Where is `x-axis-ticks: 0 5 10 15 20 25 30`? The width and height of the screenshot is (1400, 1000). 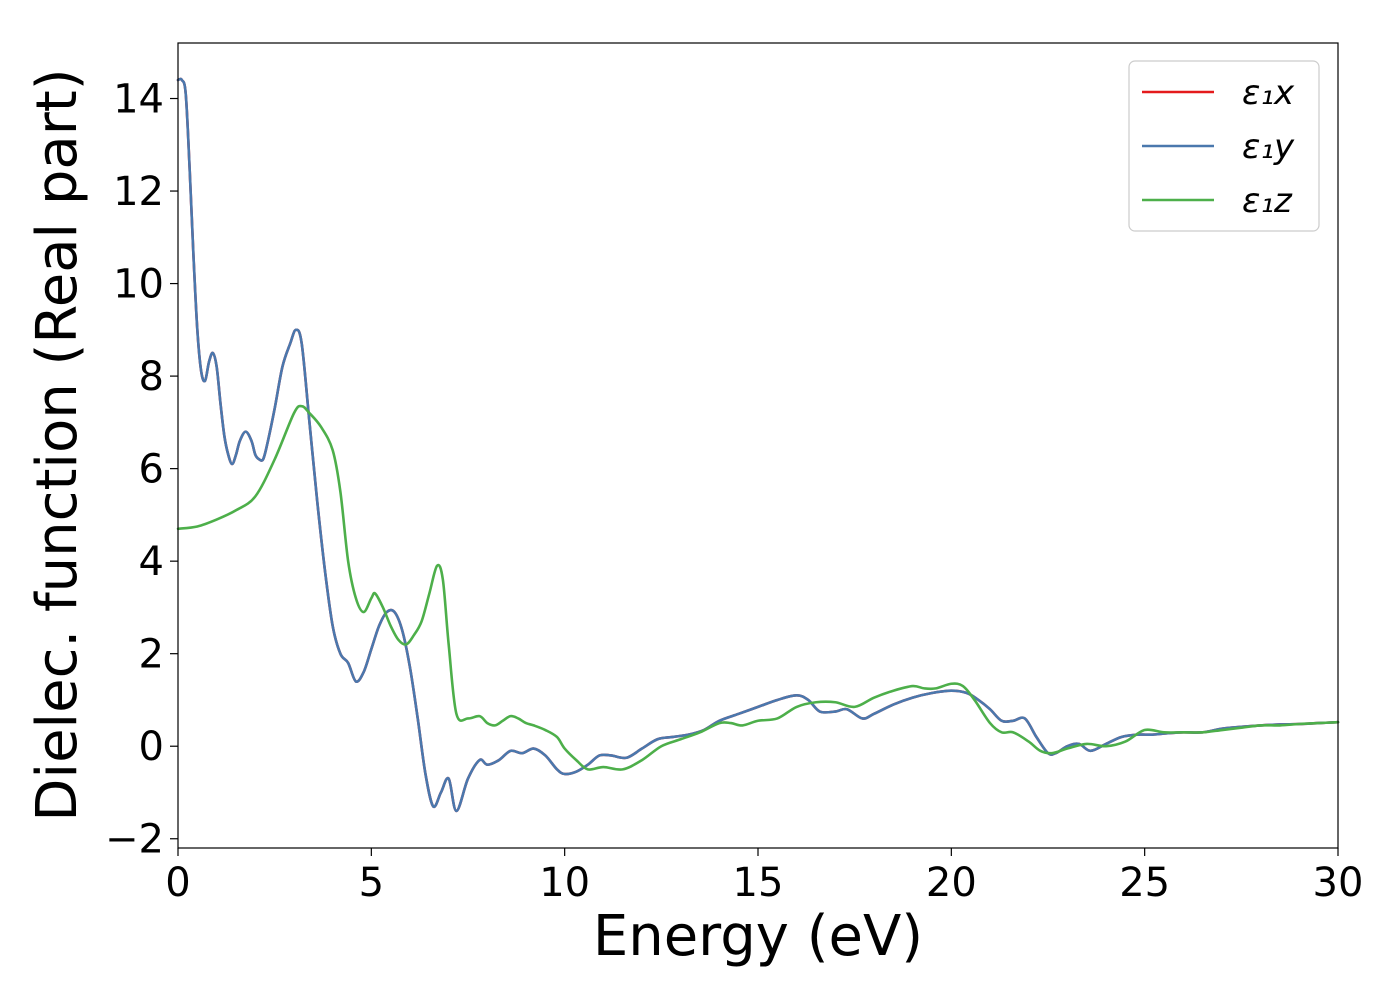
x-axis-ticks: 0 5 10 15 20 25 30 is located at coordinates (764, 877).